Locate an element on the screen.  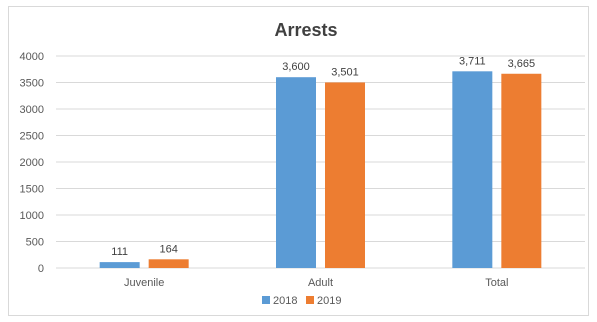
x-axis-ticks: Juvenile Adult Total is located at coordinates (316, 283).